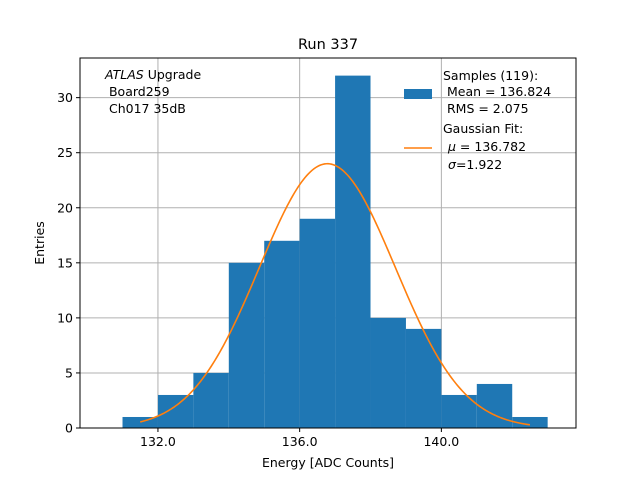 The width and height of the screenshot is (640, 480). What do you see at coordinates (328, 462) in the screenshot?
I see `x-axis-label: Energy [ADC Counts]` at bounding box center [328, 462].